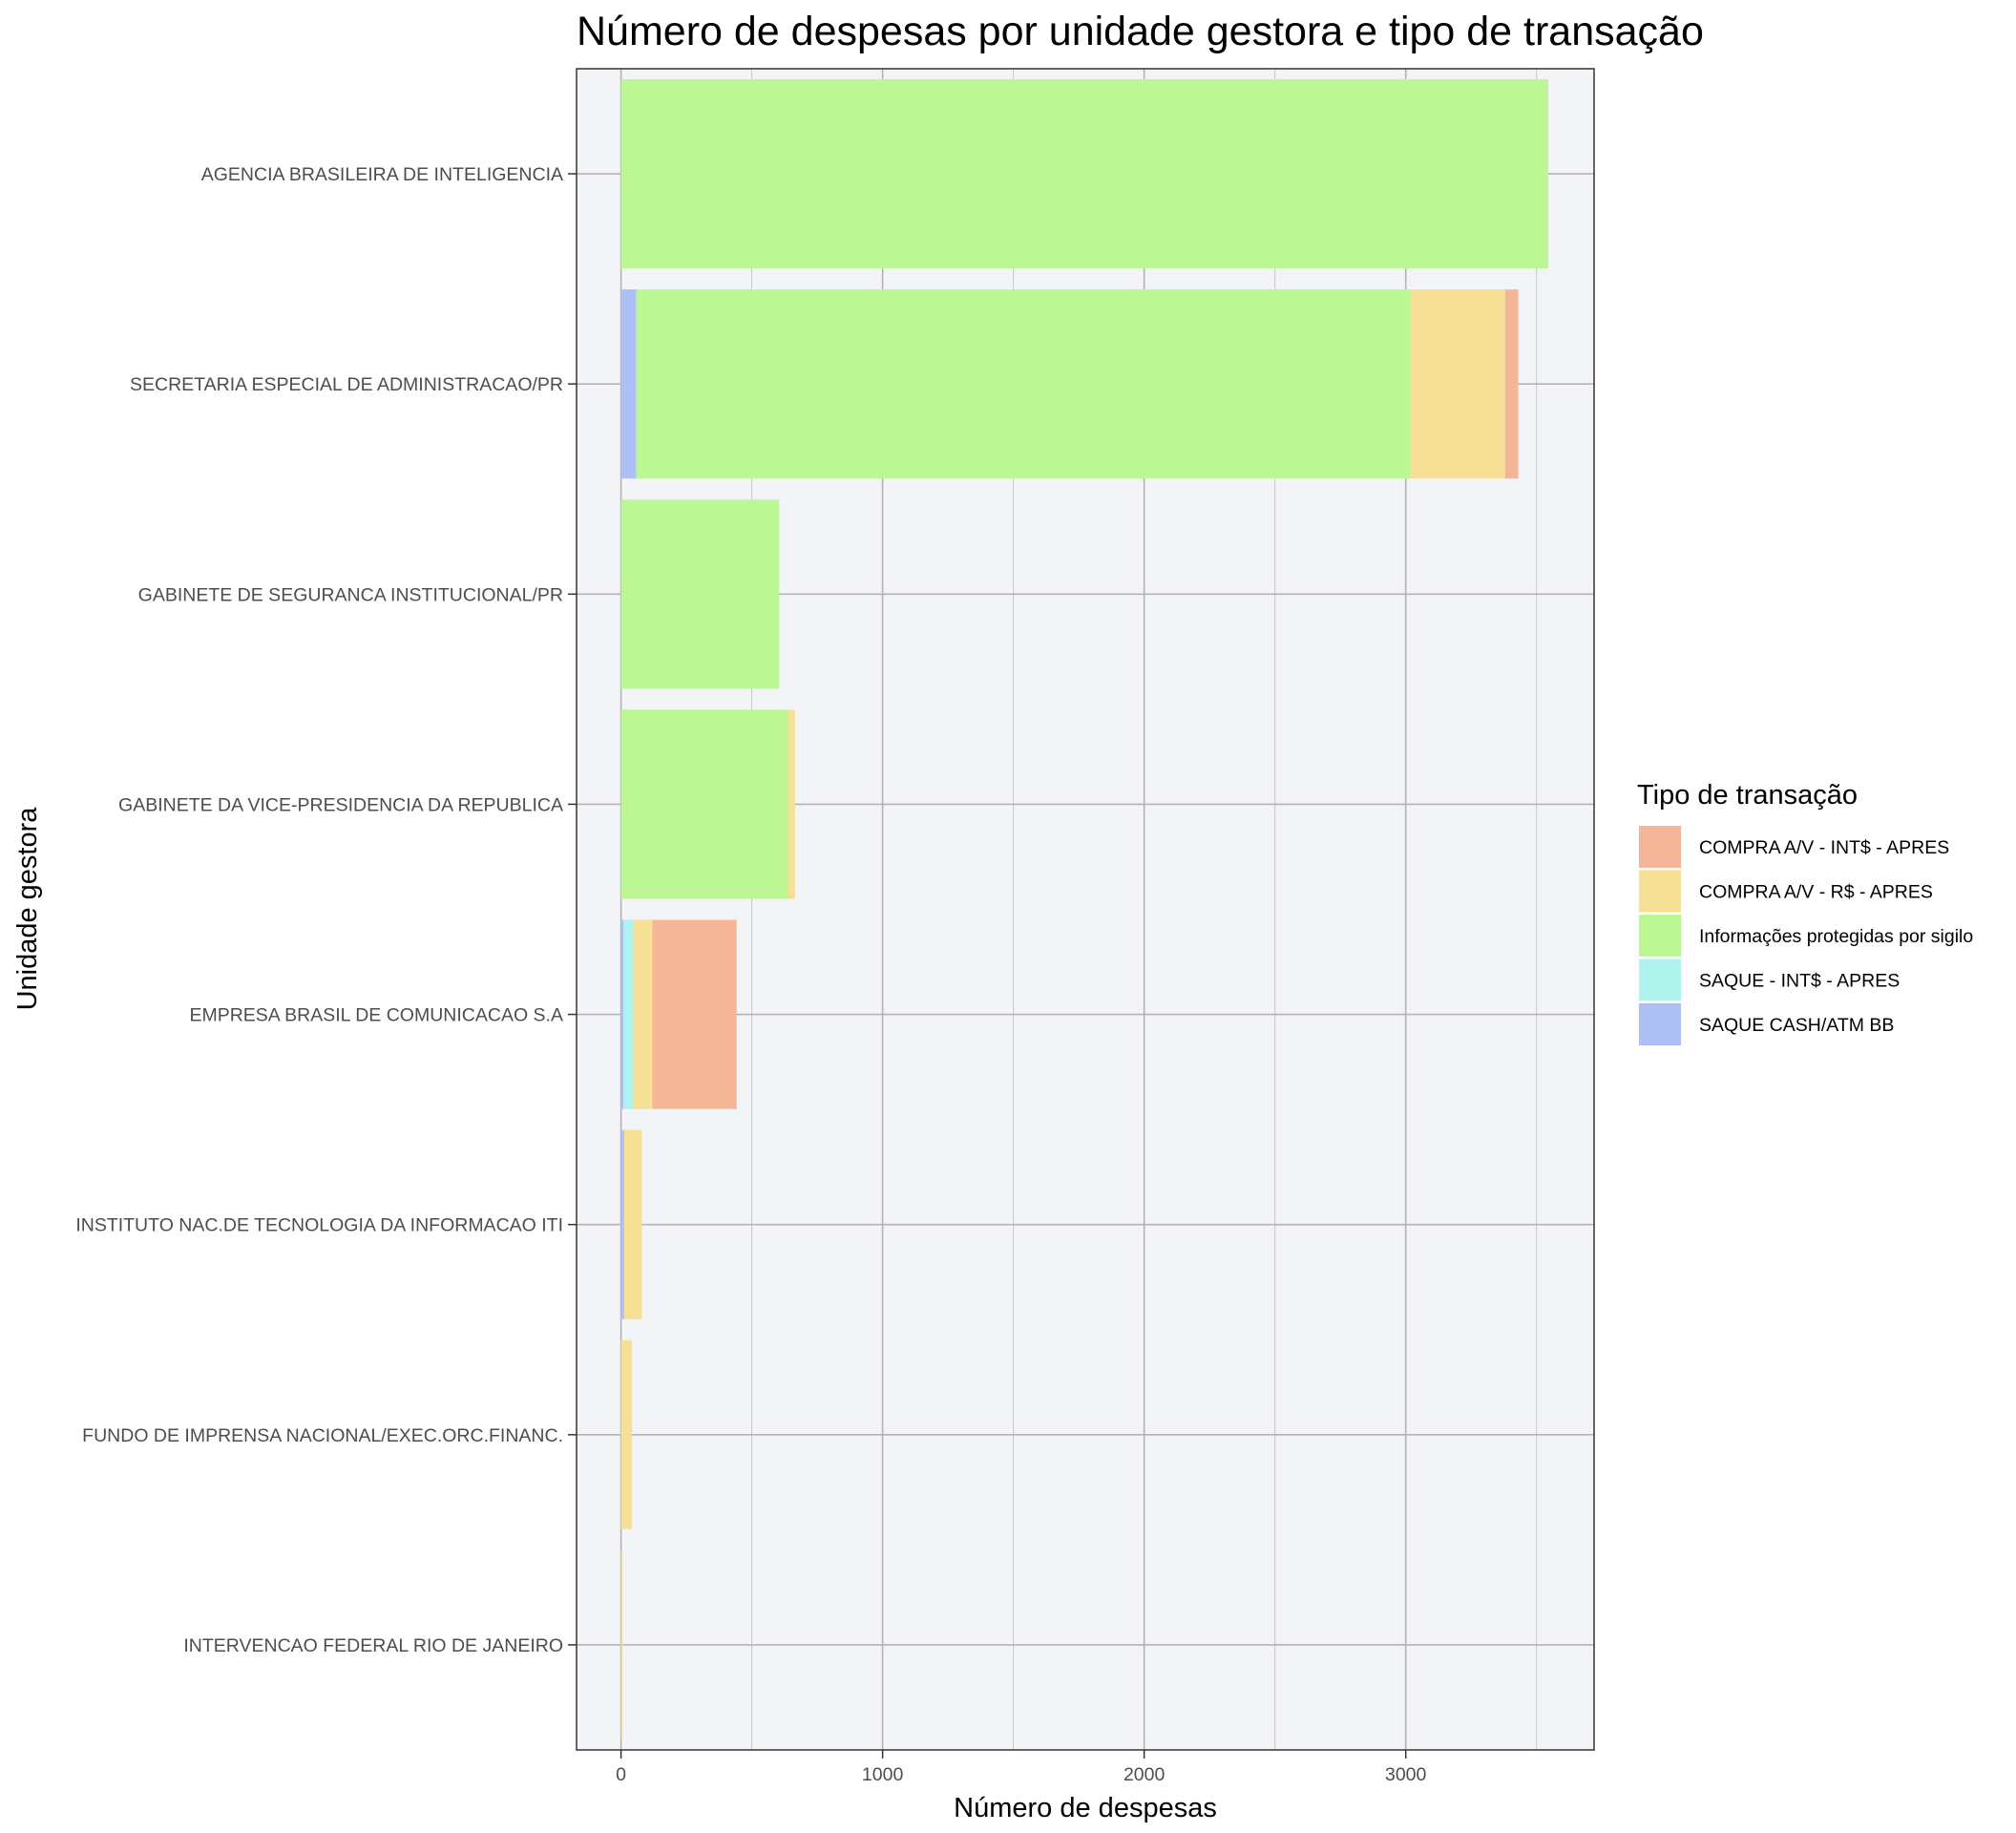 Image resolution: width=2016 pixels, height=1833 pixels. What do you see at coordinates (1800, 982) in the screenshot?
I see `legend-label: SAQUE - INT$ - APRES` at bounding box center [1800, 982].